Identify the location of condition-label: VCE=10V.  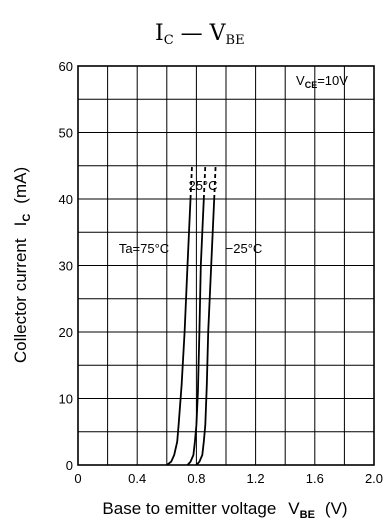
(322, 81).